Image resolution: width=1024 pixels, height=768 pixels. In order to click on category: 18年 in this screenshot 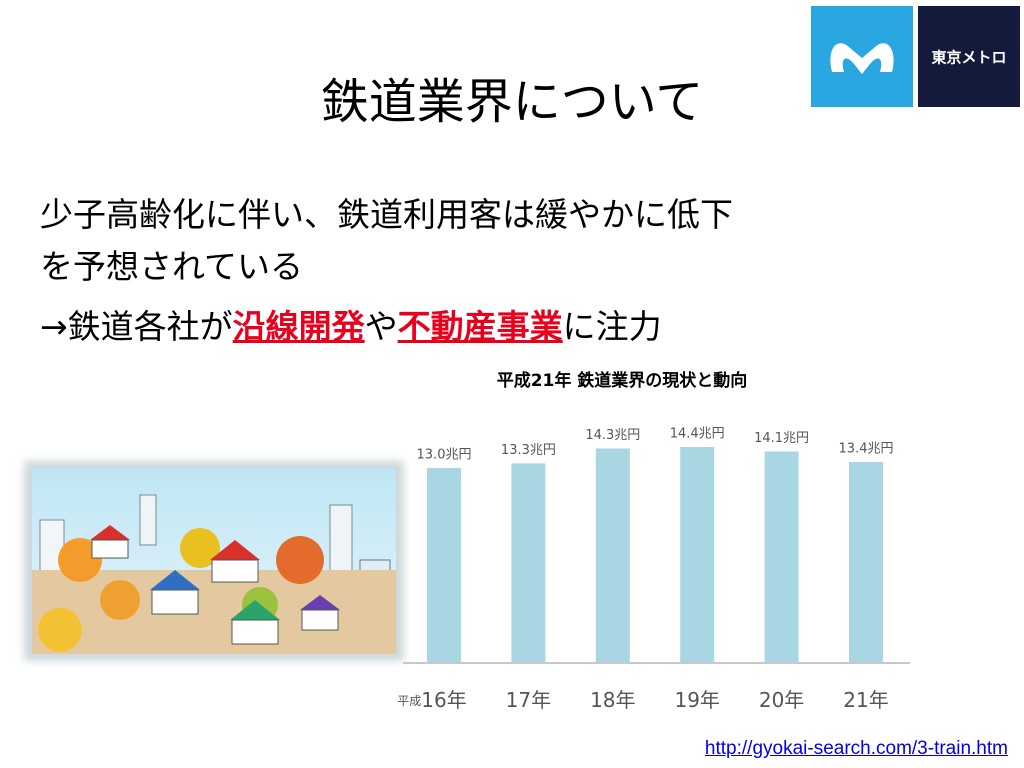, I will do `click(612, 700)`.